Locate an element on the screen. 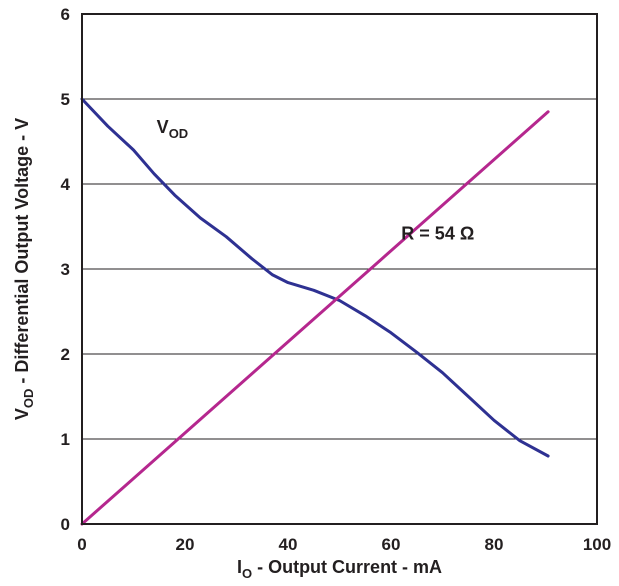 The width and height of the screenshot is (619, 586). y-tick-label: 0 is located at coordinates (65, 524).